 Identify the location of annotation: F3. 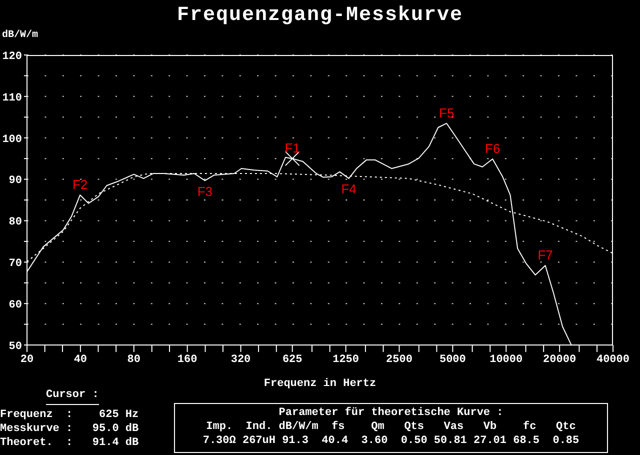
(204, 191).